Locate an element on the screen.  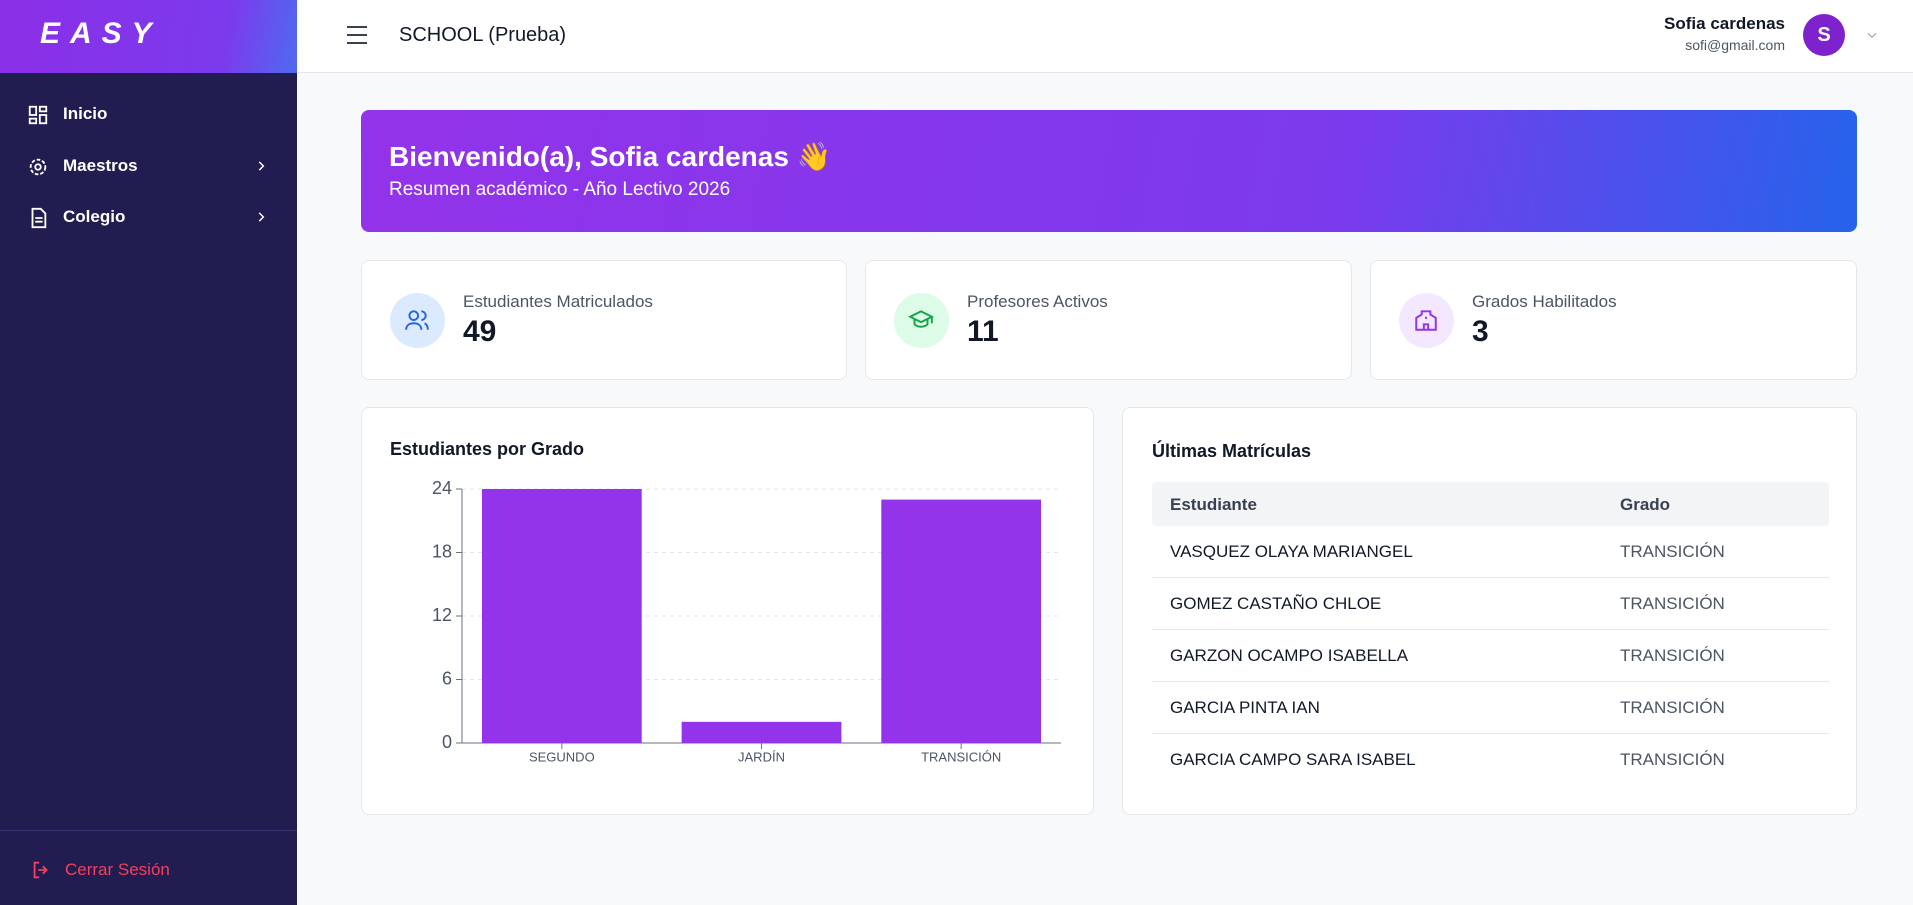
student-name: GARZON OCAMPO ISABELLA is located at coordinates (1289, 655).